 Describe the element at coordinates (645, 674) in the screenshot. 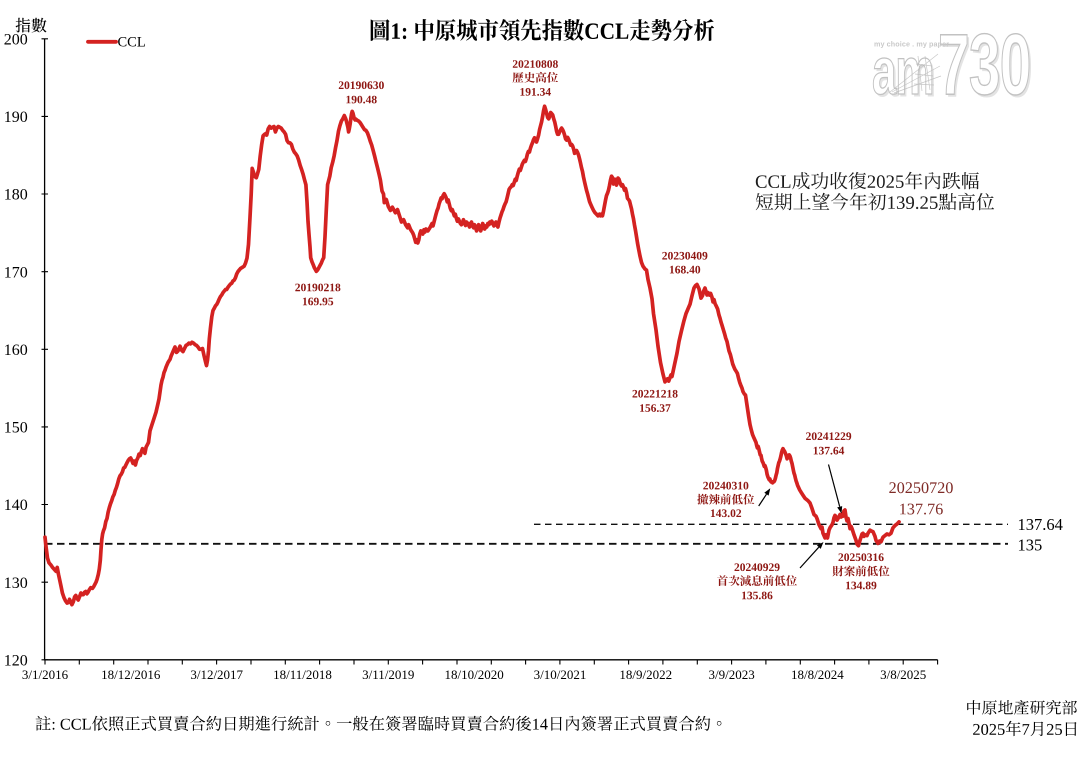

I see `svg-text: 18/9/2022` at that location.